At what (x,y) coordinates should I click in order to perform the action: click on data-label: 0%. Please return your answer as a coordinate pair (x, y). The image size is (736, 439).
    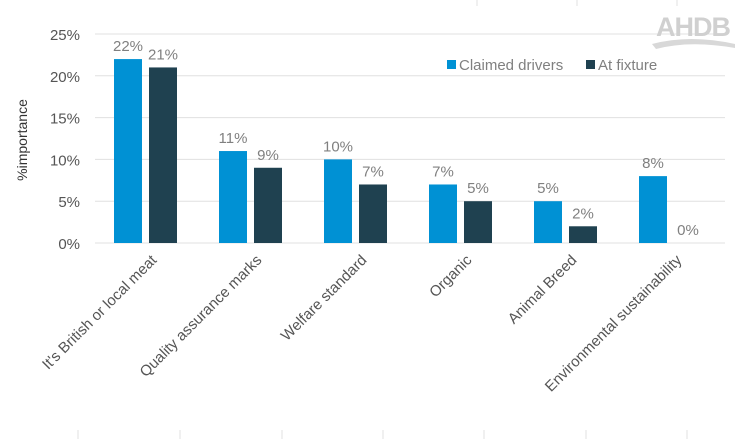
    Looking at the image, I should click on (688, 230).